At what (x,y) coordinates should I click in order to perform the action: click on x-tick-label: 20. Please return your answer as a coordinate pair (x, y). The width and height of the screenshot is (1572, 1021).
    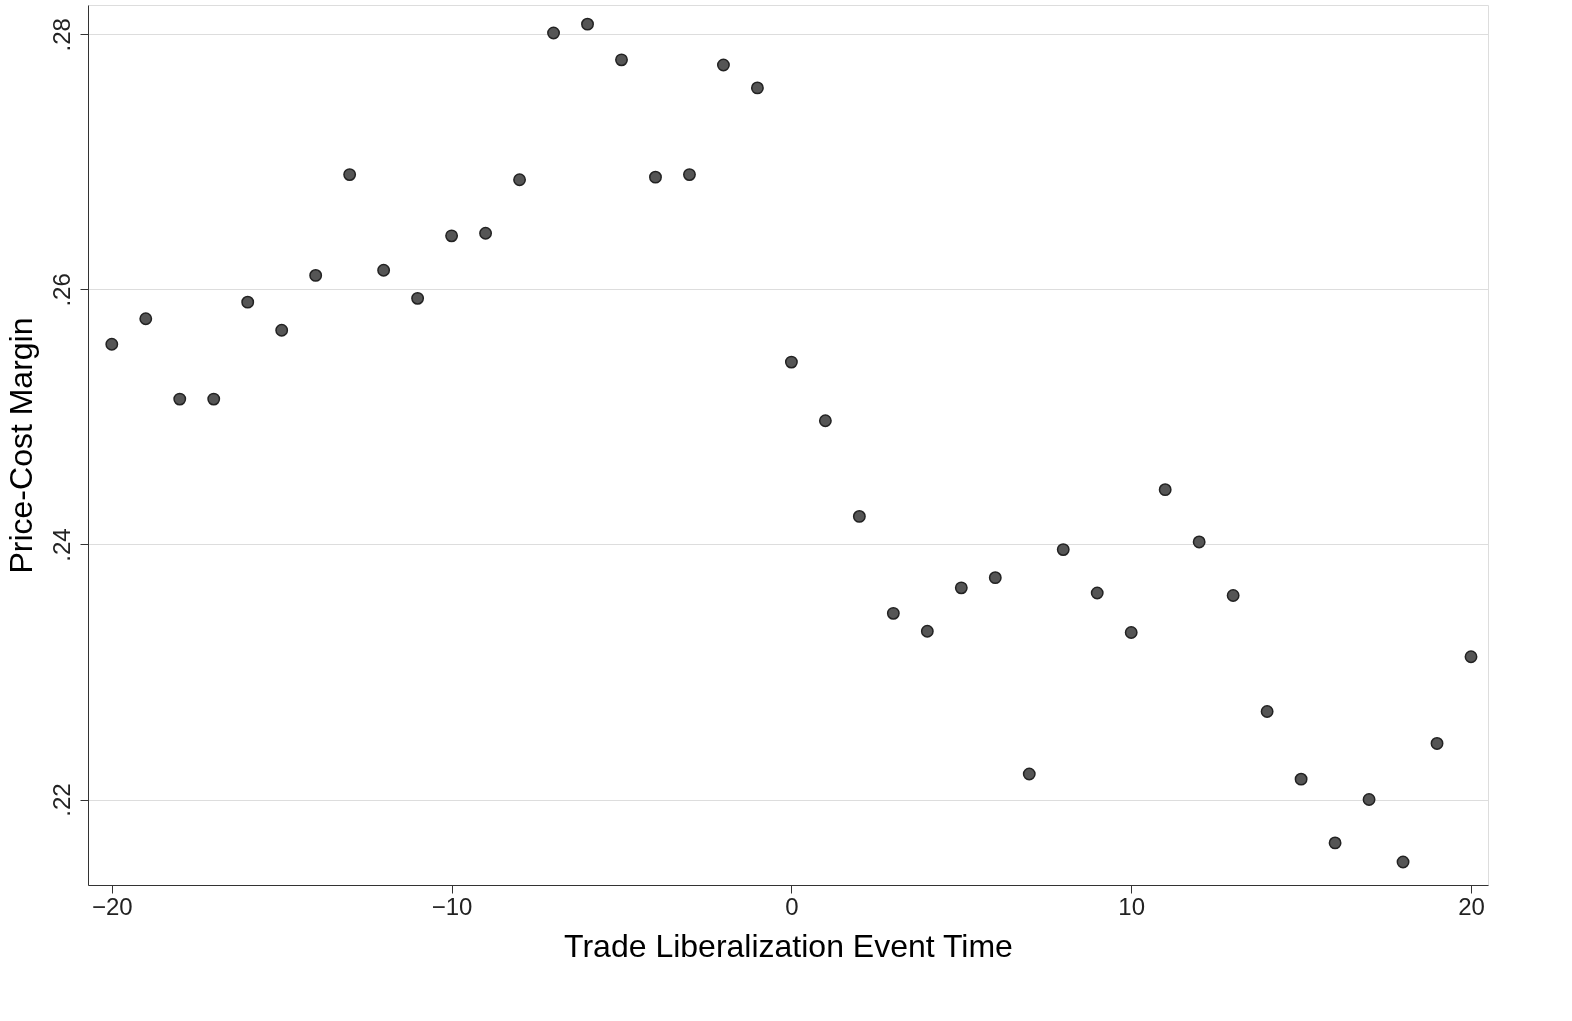
    Looking at the image, I should click on (1471, 906).